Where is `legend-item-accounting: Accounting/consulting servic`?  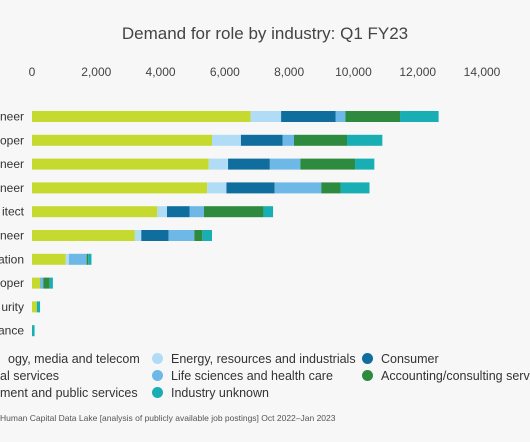
legend-item-accounting: Accounting/consulting servic is located at coordinates (446, 376).